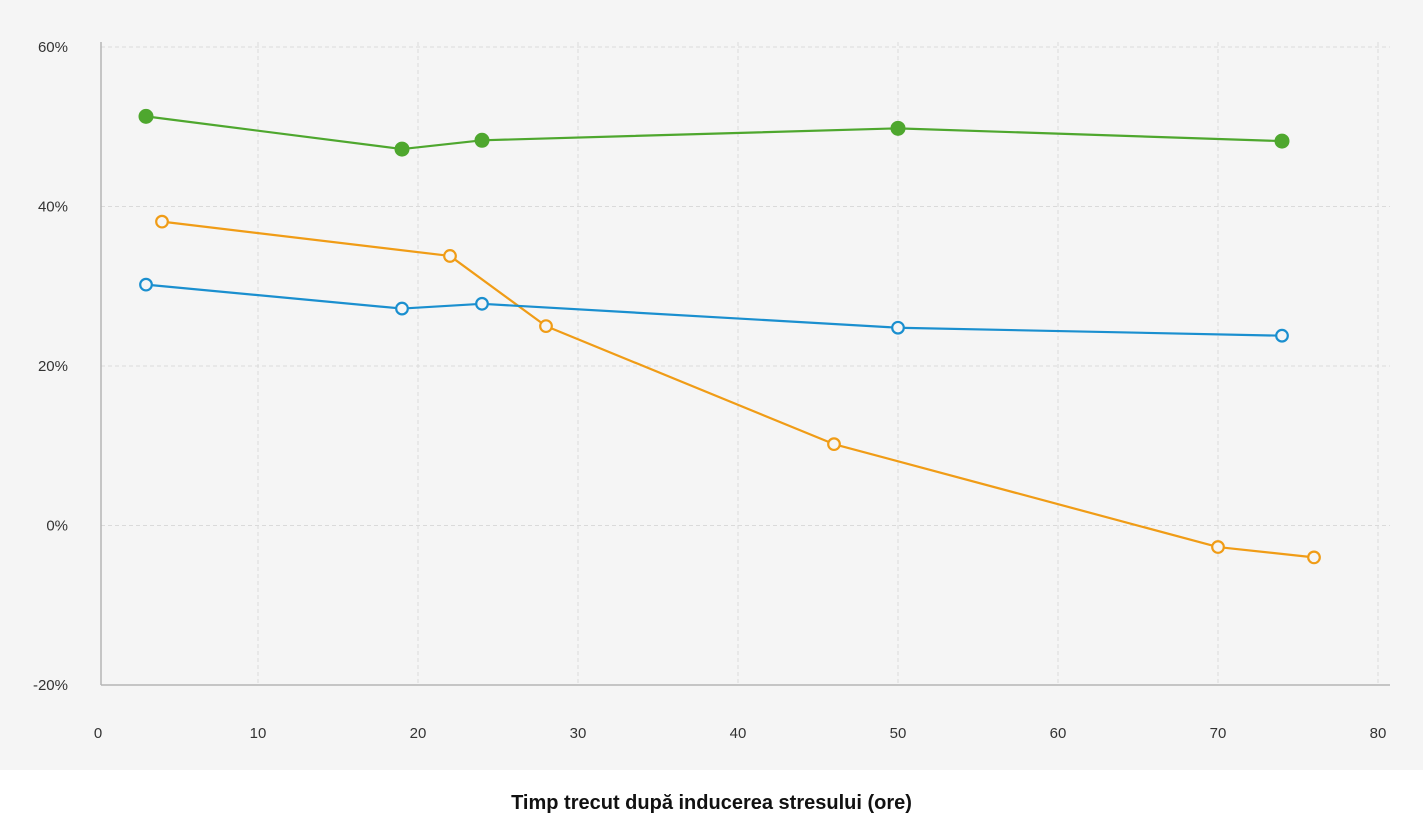 This screenshot has width=1423, height=824. I want to click on x-tick-label: 0, so click(98, 733).